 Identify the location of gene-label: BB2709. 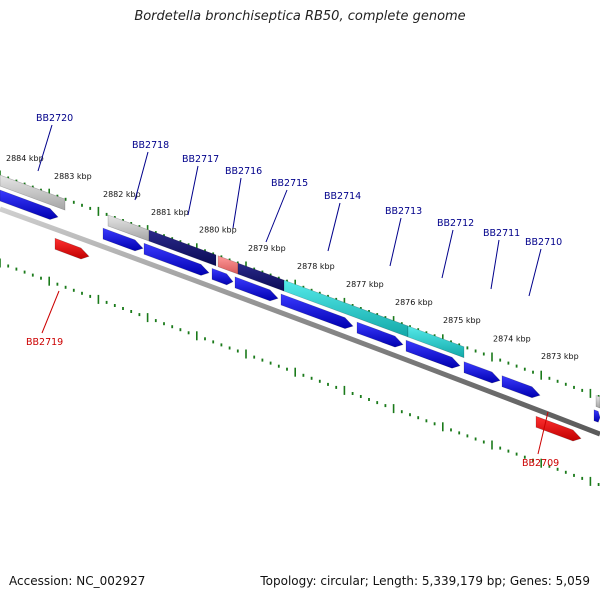
(540, 463).